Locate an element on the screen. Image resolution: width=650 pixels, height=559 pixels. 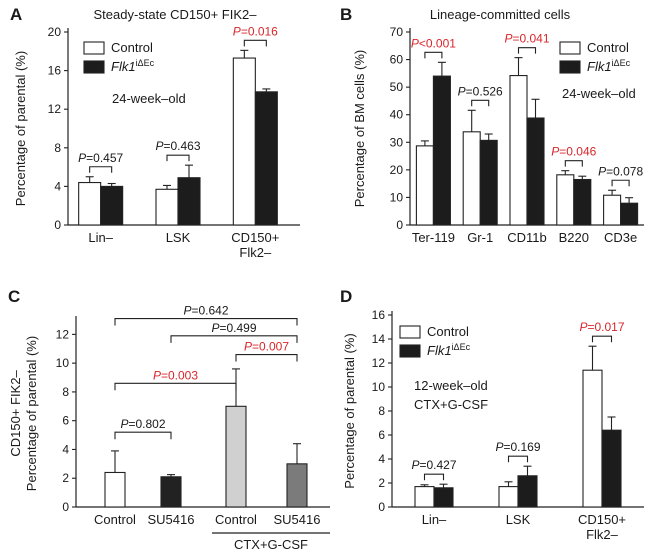
panel-d-legend-label: Control is located at coordinates (448, 331).